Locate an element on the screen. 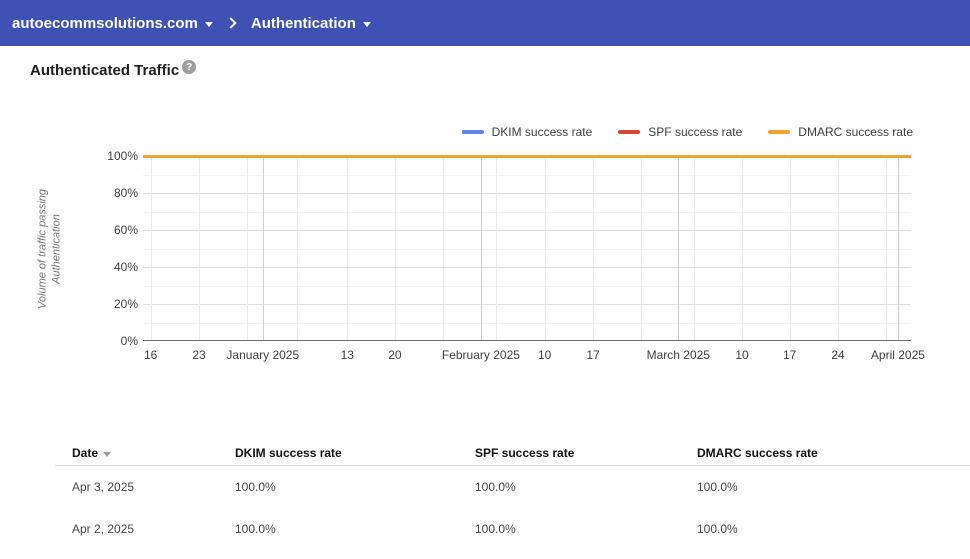 This screenshot has width=970, height=559. domain-selector-dropdown: autoecommsolutions.com is located at coordinates (112, 23).